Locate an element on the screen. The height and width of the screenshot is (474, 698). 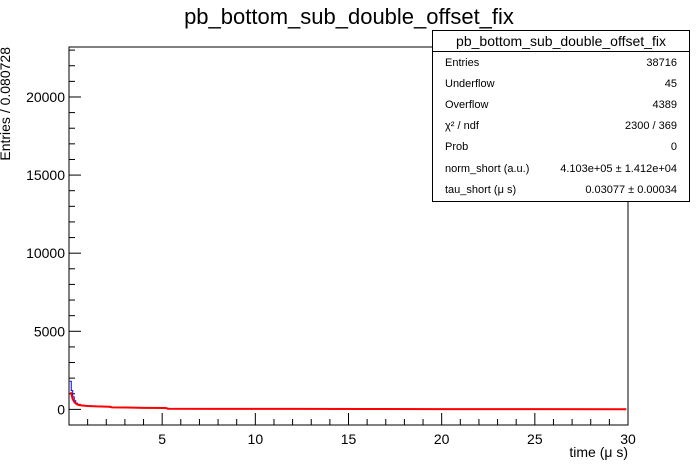
stats-row: norm_short (a.u.) 4.103e+05 ± 1.412e+04 is located at coordinates (561, 168).